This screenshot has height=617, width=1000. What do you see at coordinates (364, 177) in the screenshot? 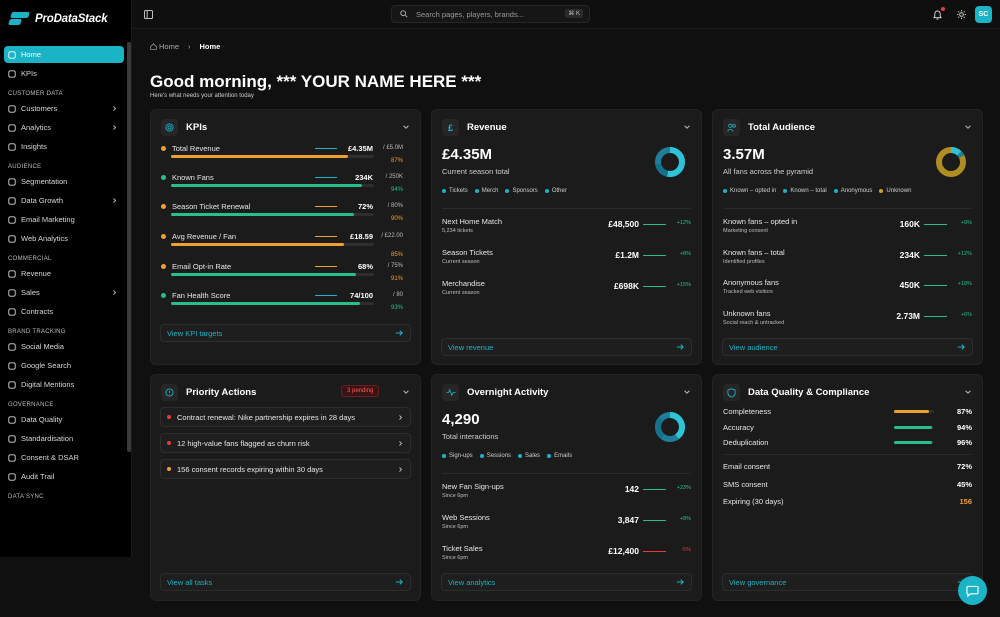
I see `kpi-value: 234K` at bounding box center [364, 177].